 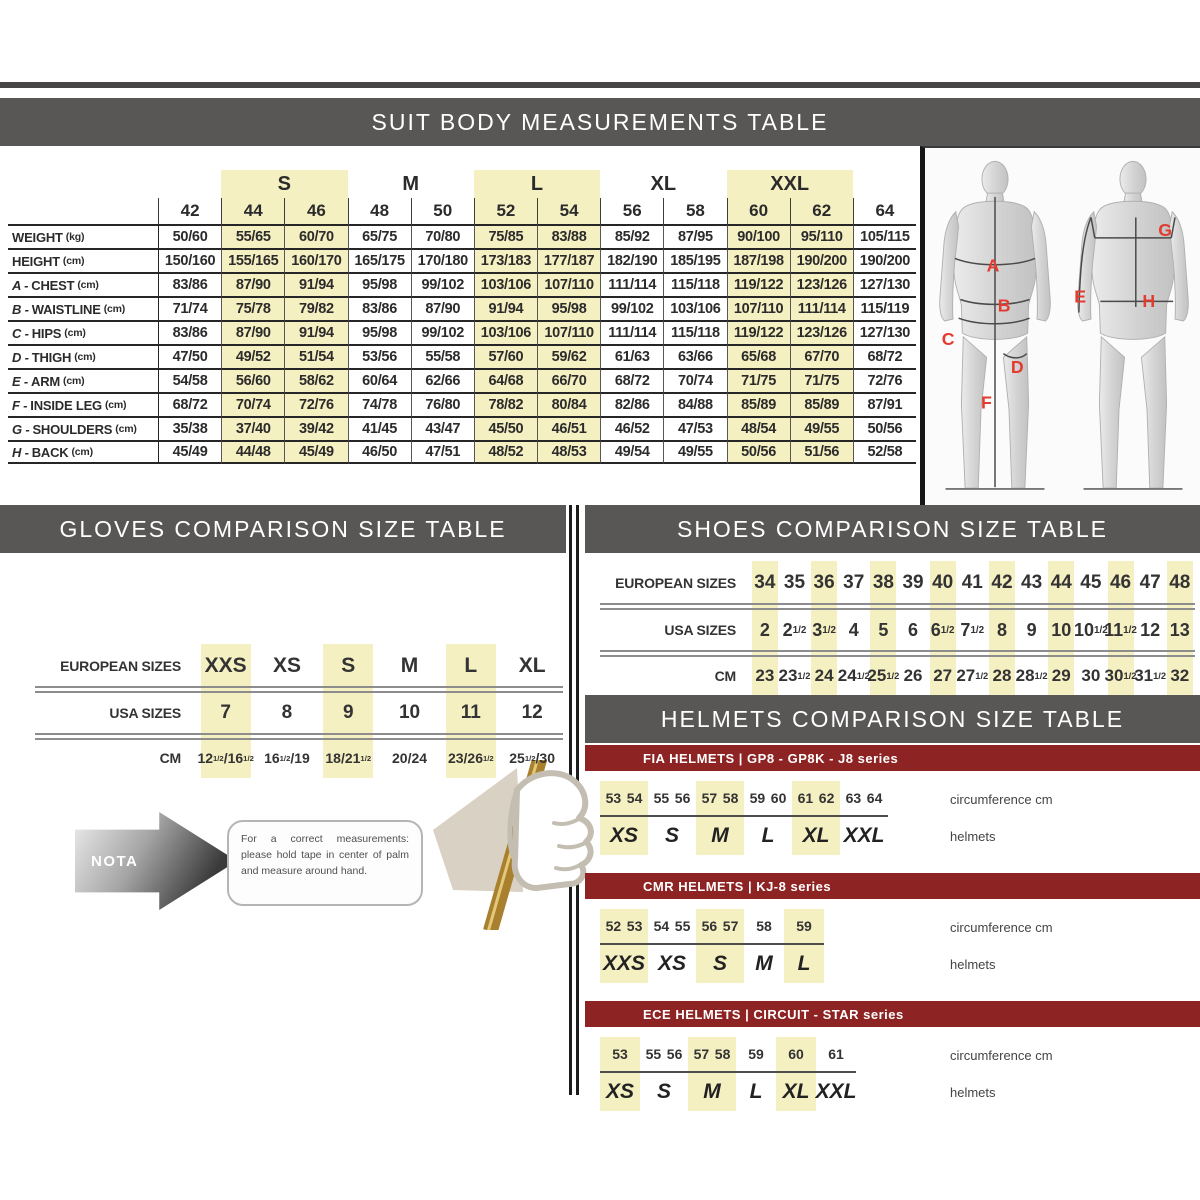 I want to click on comparison-row-european: EUROPEAN SIZES XXS XS S M L XL, so click(x=299, y=666).